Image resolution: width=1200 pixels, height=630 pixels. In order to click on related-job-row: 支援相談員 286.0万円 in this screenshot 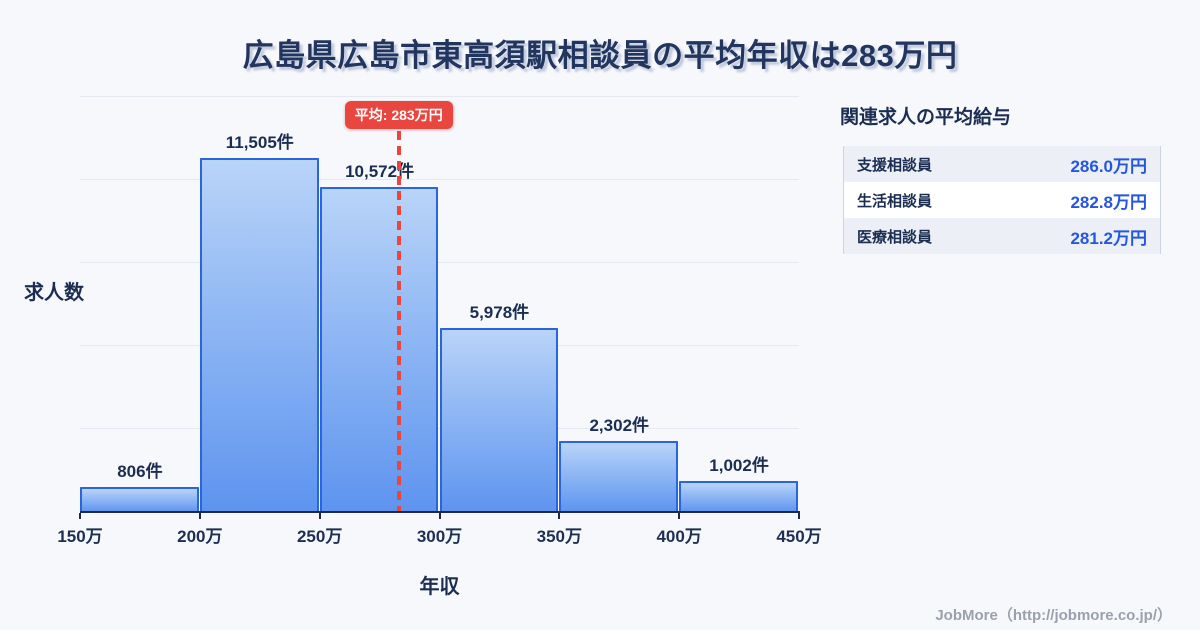, I will do `click(1002, 164)`.